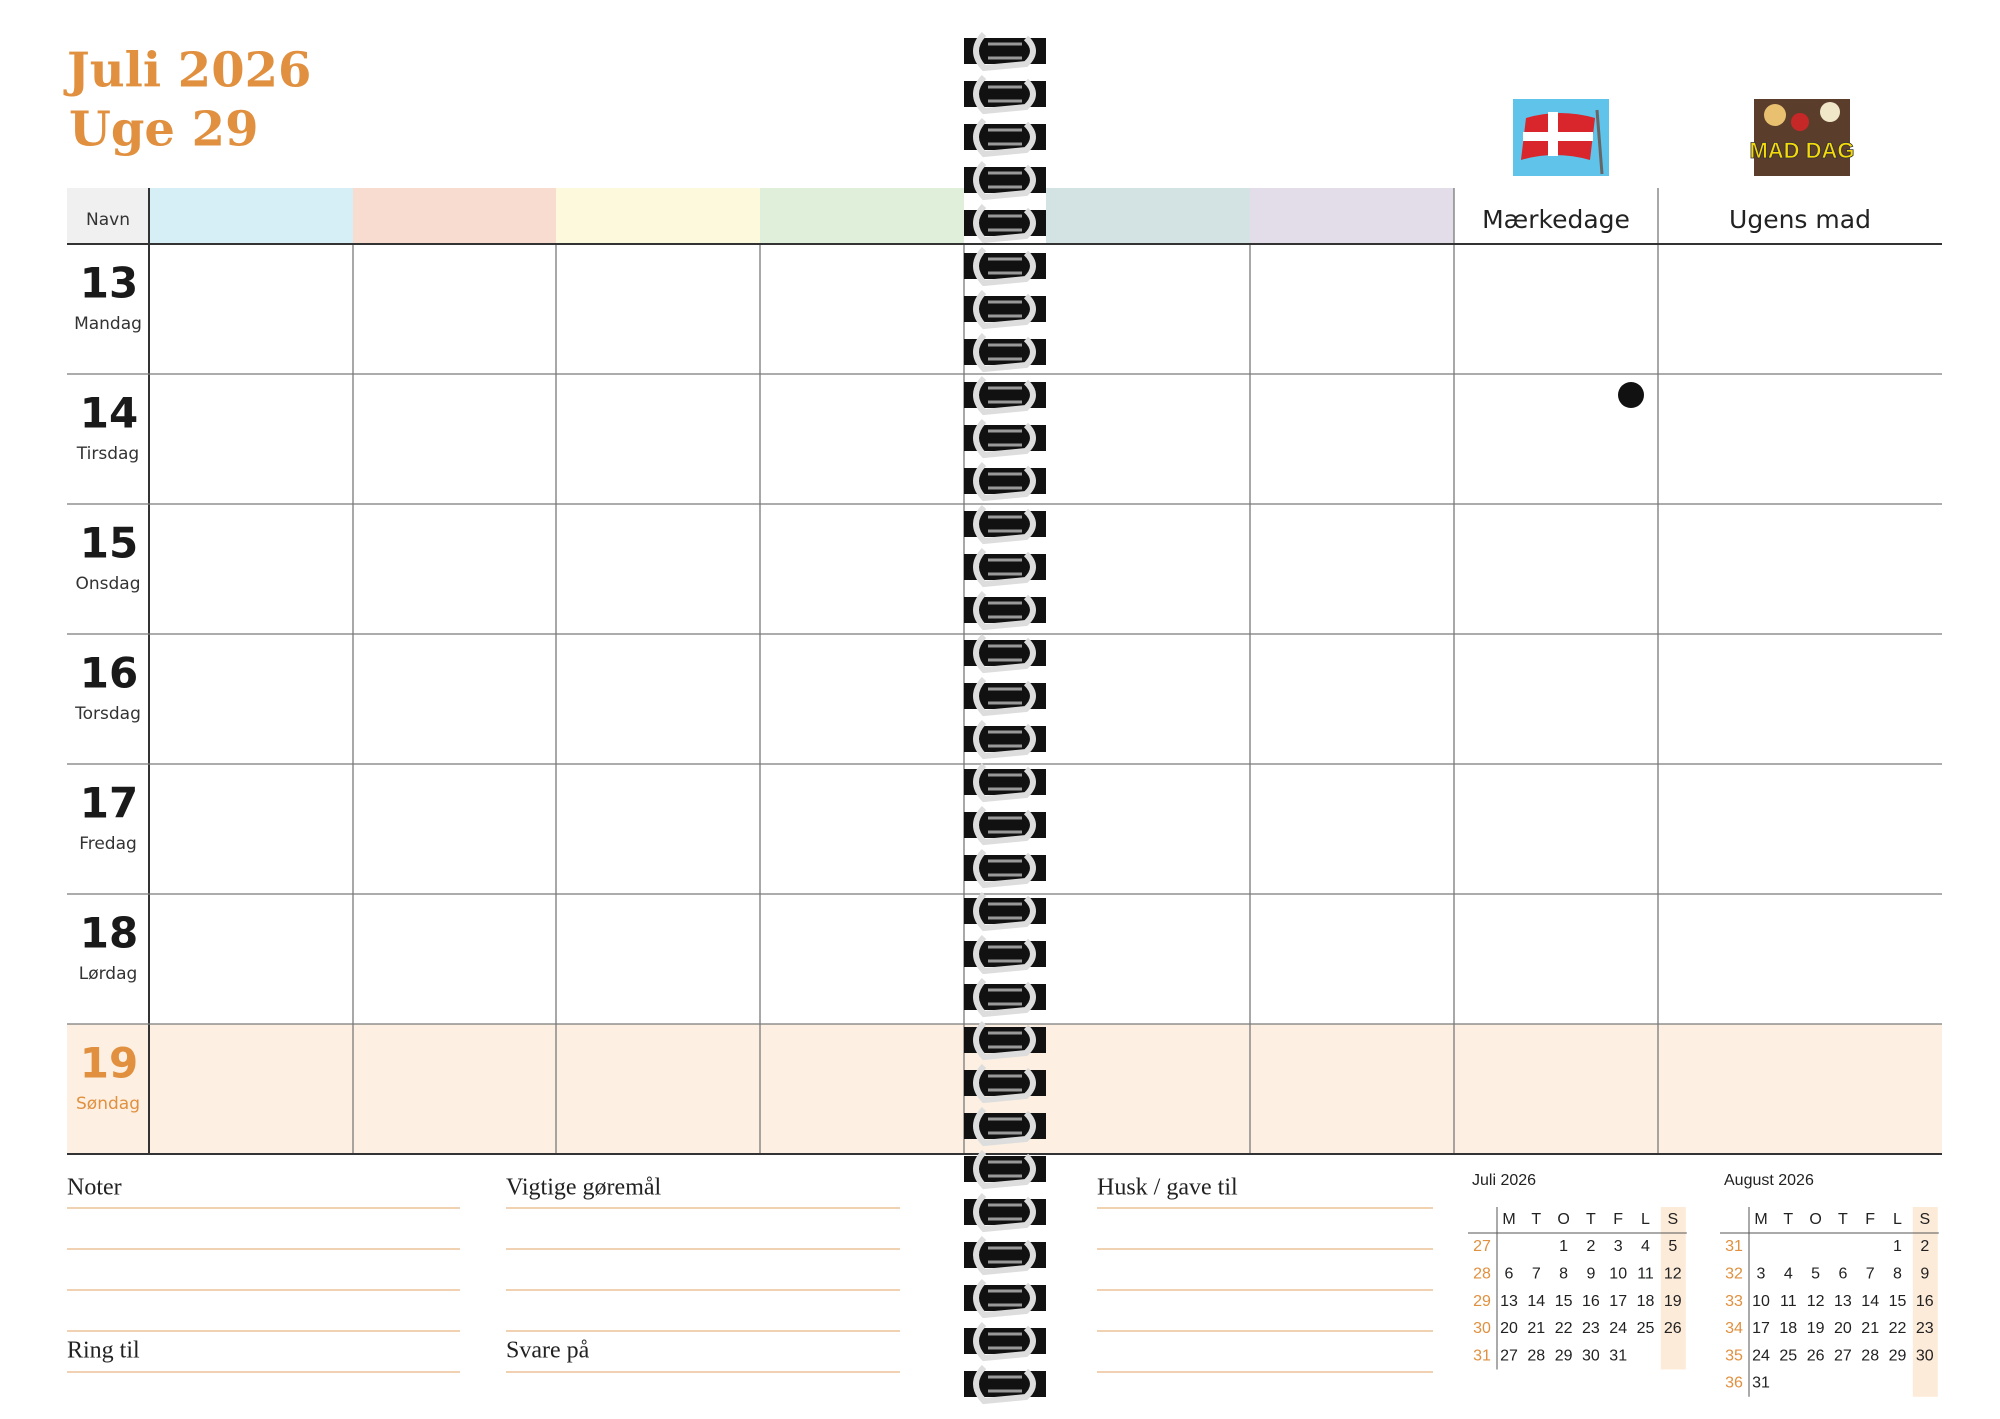  What do you see at coordinates (1788, 1328) in the screenshot?
I see `date: 18` at bounding box center [1788, 1328].